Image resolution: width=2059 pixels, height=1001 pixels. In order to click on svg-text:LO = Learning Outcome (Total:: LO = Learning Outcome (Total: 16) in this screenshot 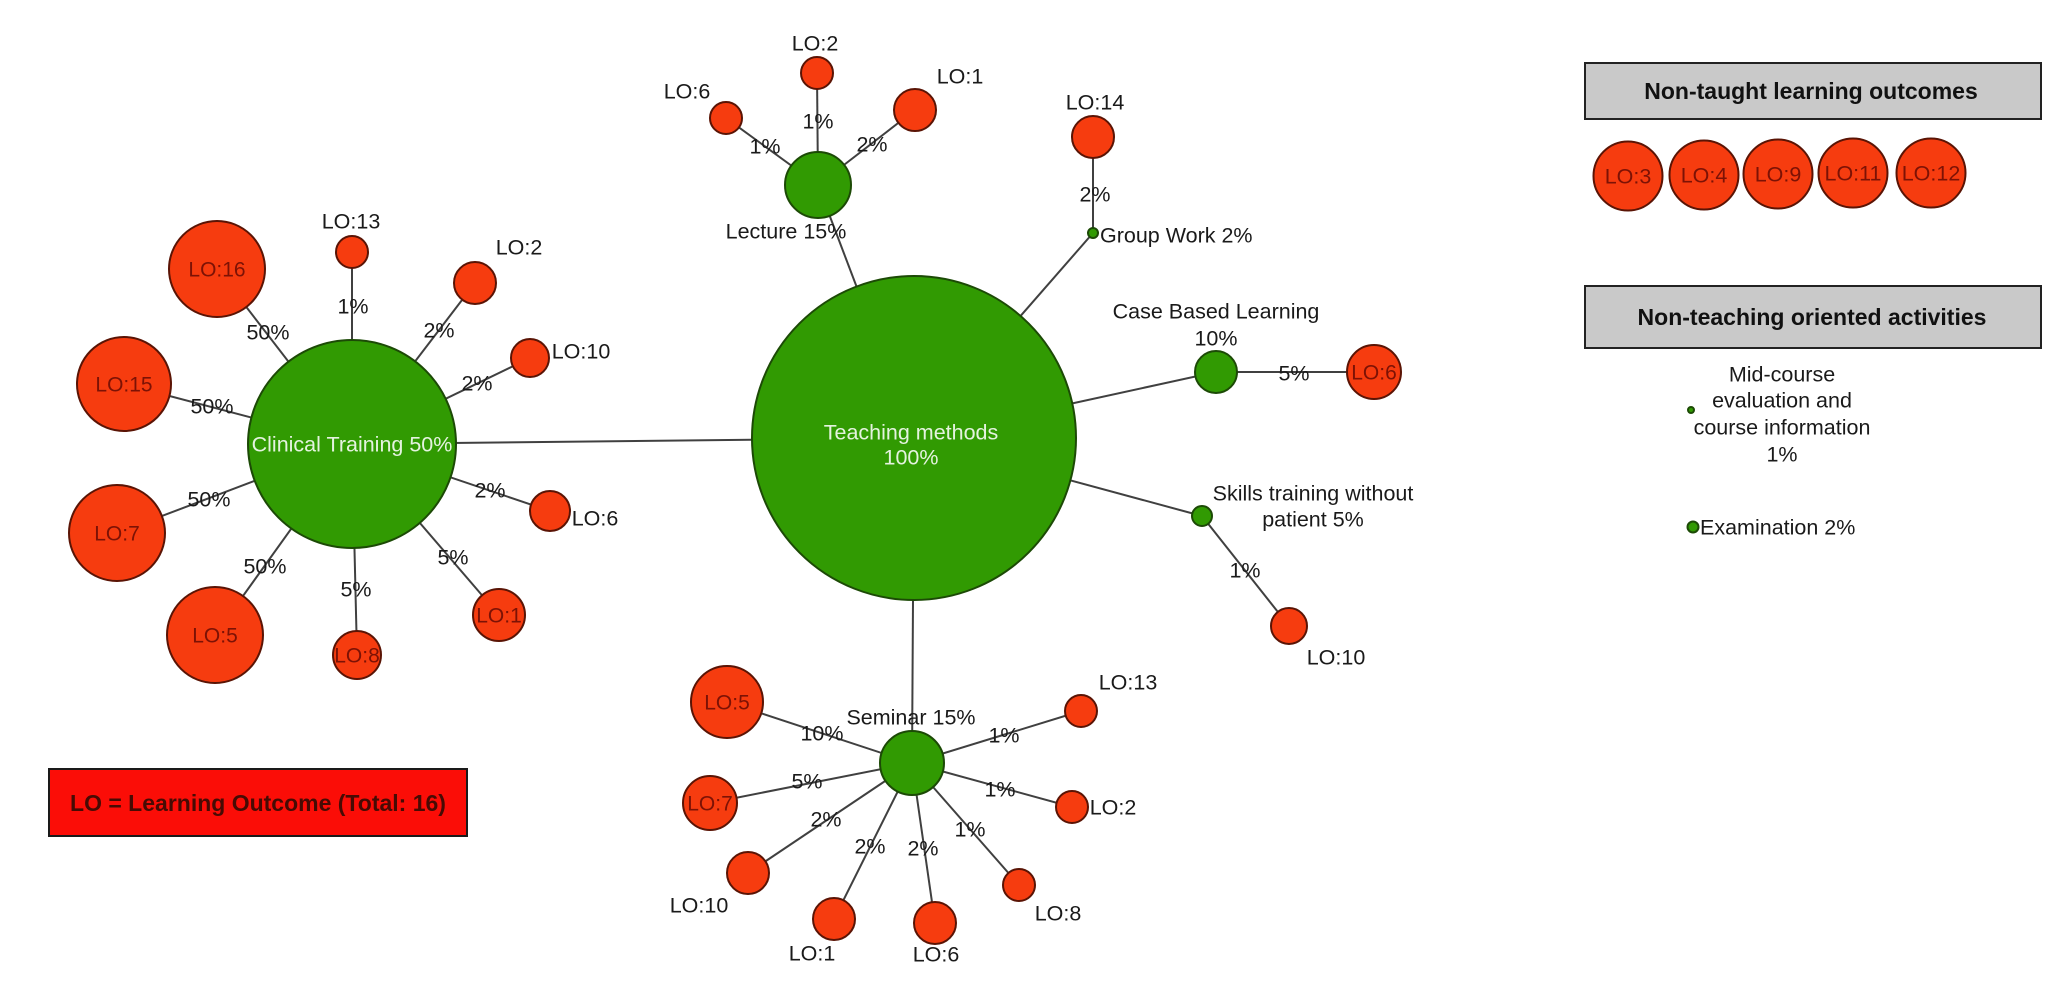, I will do `click(258, 803)`.